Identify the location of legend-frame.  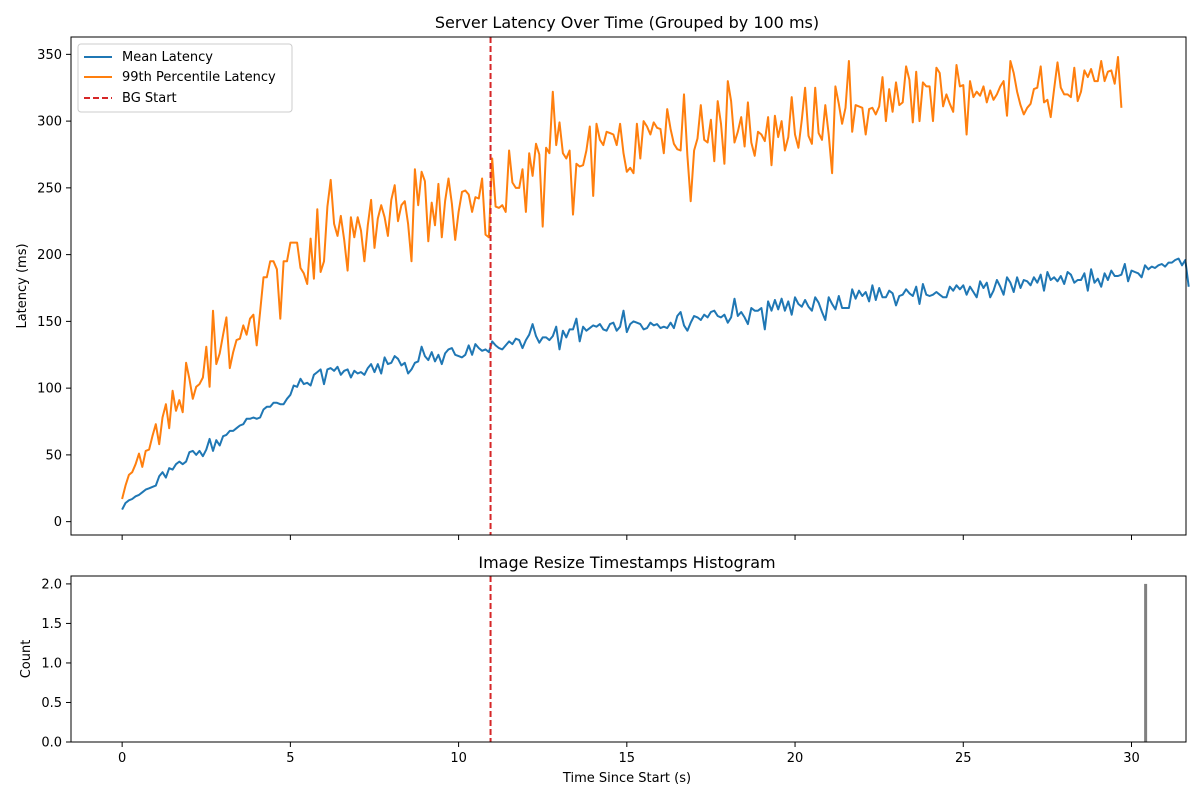
(185, 78).